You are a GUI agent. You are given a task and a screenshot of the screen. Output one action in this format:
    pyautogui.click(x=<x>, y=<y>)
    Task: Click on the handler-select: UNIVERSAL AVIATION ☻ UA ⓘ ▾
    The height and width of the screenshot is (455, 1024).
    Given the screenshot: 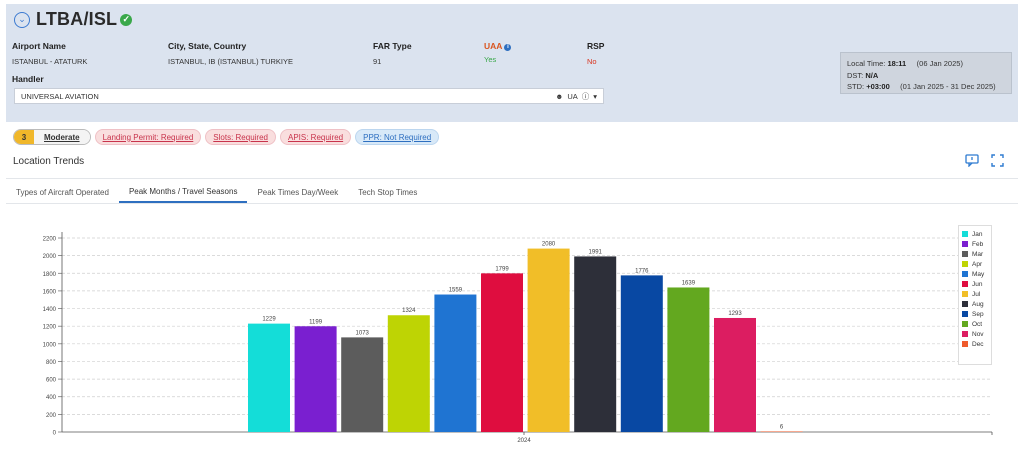 What is the action you would take?
    pyautogui.click(x=309, y=96)
    